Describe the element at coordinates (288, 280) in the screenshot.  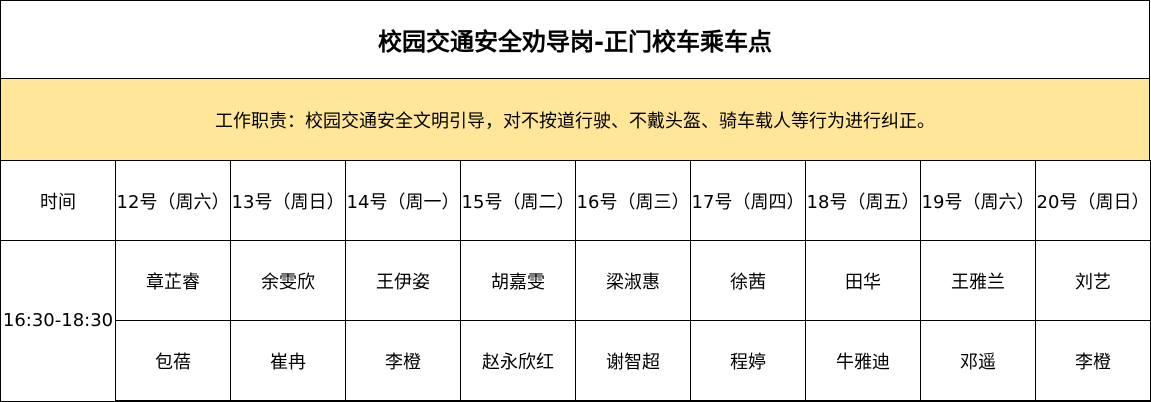
I see `duty-person: 余雯欣` at that location.